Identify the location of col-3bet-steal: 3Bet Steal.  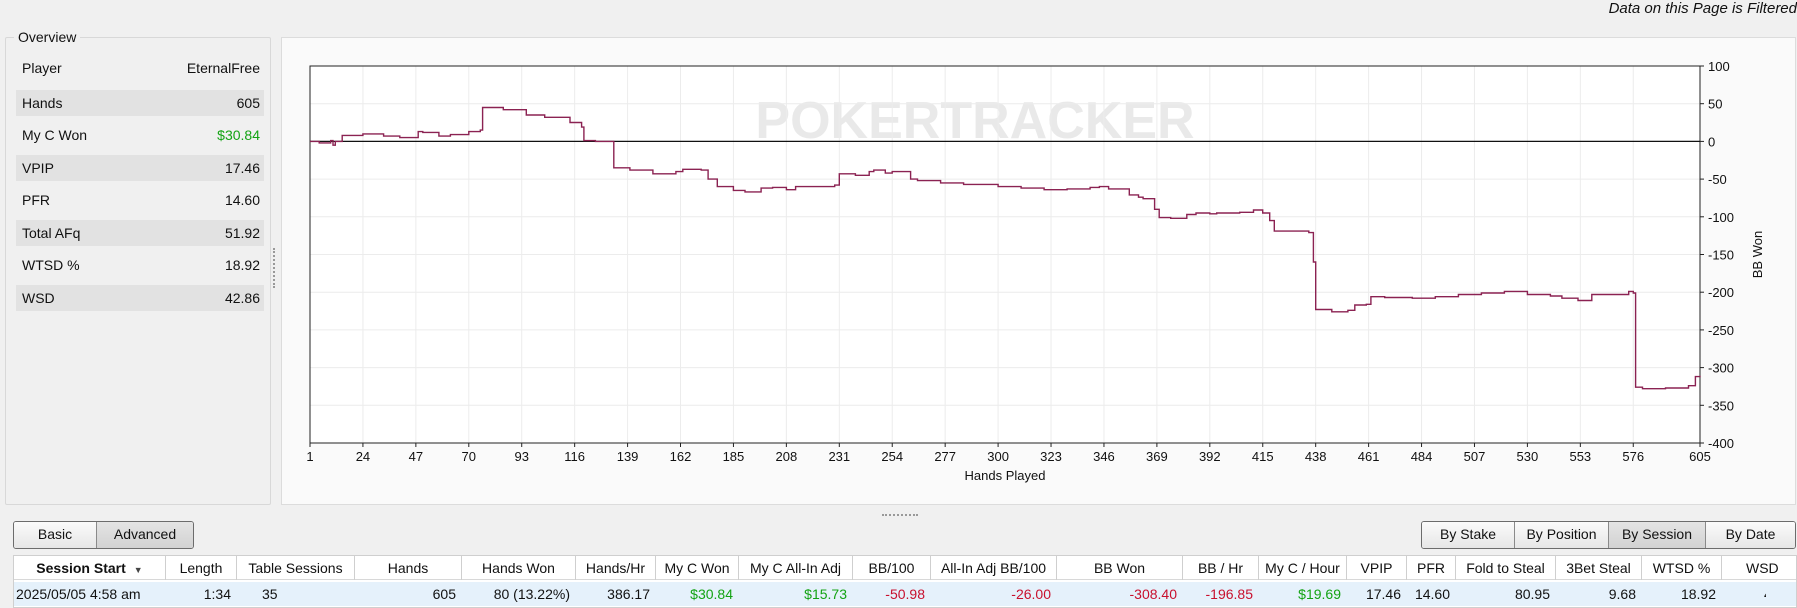
(1599, 568).